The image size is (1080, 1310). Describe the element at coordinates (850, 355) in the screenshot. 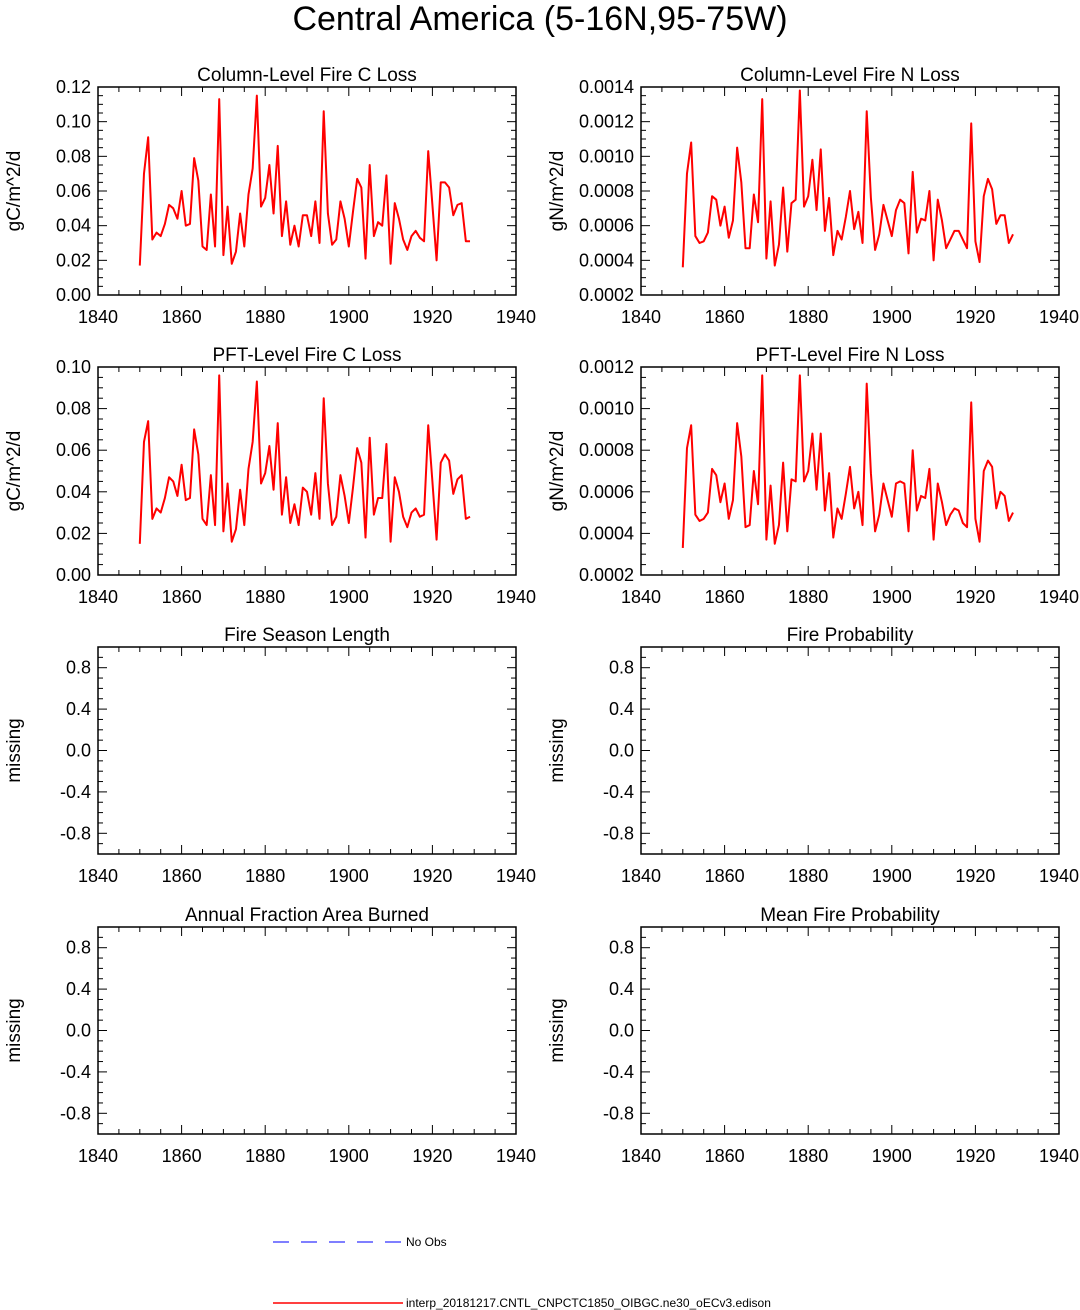

I see `panel-title: PFT-Level Fire N Loss` at that location.